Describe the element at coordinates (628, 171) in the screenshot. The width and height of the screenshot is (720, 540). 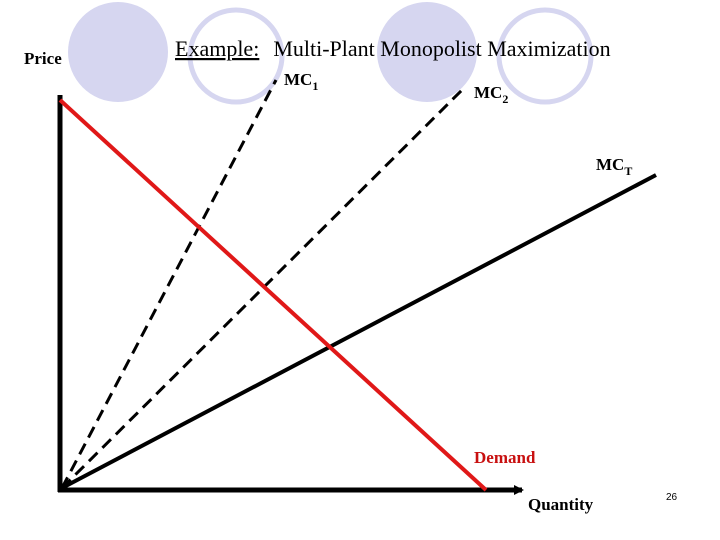
I see `curve-subscript: T` at that location.